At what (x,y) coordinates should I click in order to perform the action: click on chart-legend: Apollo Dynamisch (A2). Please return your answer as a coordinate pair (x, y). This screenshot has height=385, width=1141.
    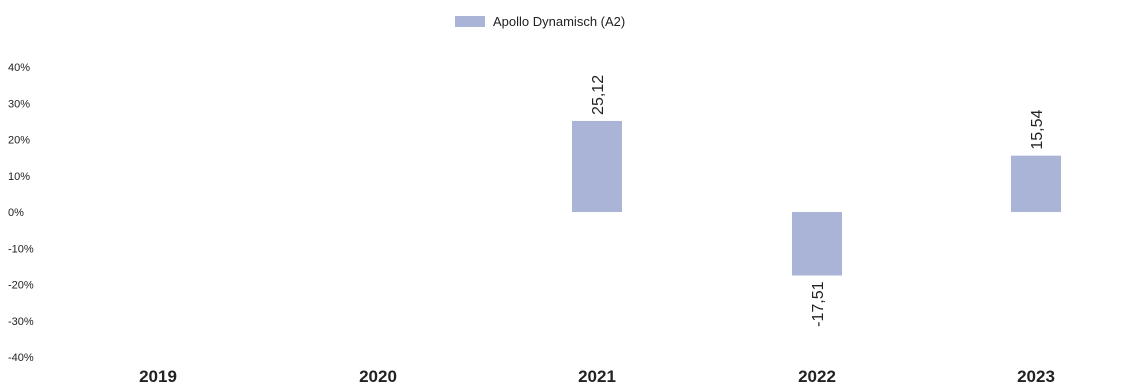
    Looking at the image, I should click on (540, 21).